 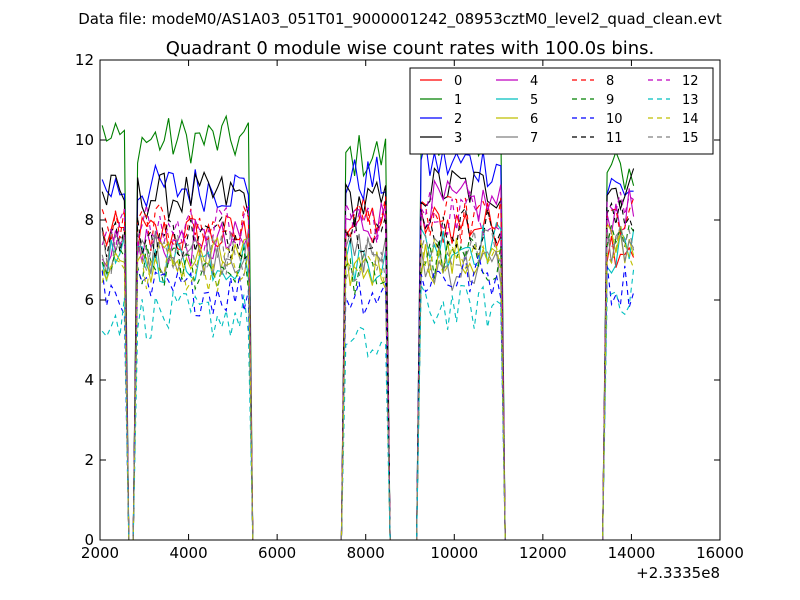 I want to click on legend-label: 10, so click(x=614, y=119).